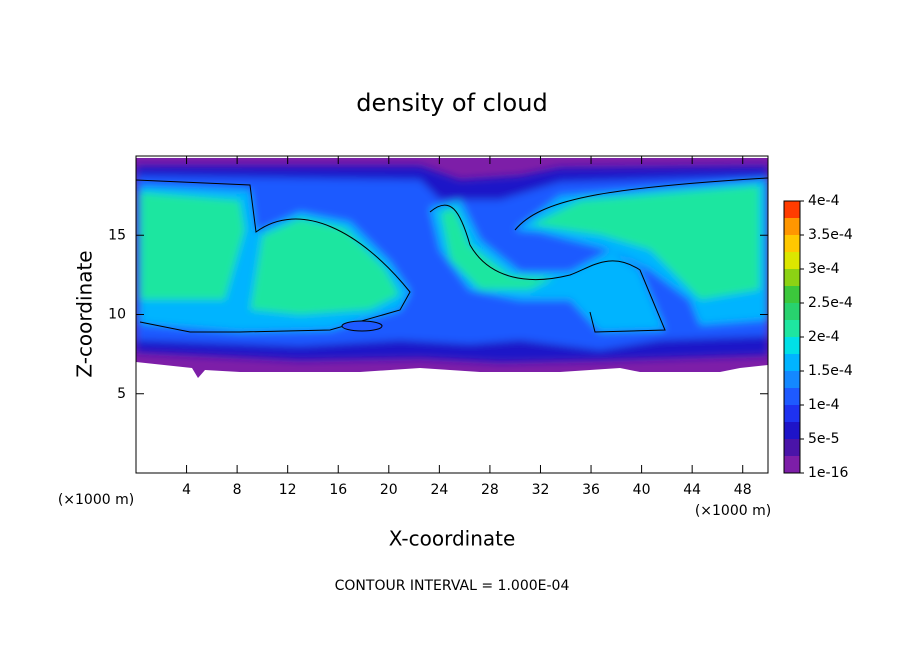  Describe the element at coordinates (490, 490) in the screenshot. I see `x-tick-label: 28` at that location.